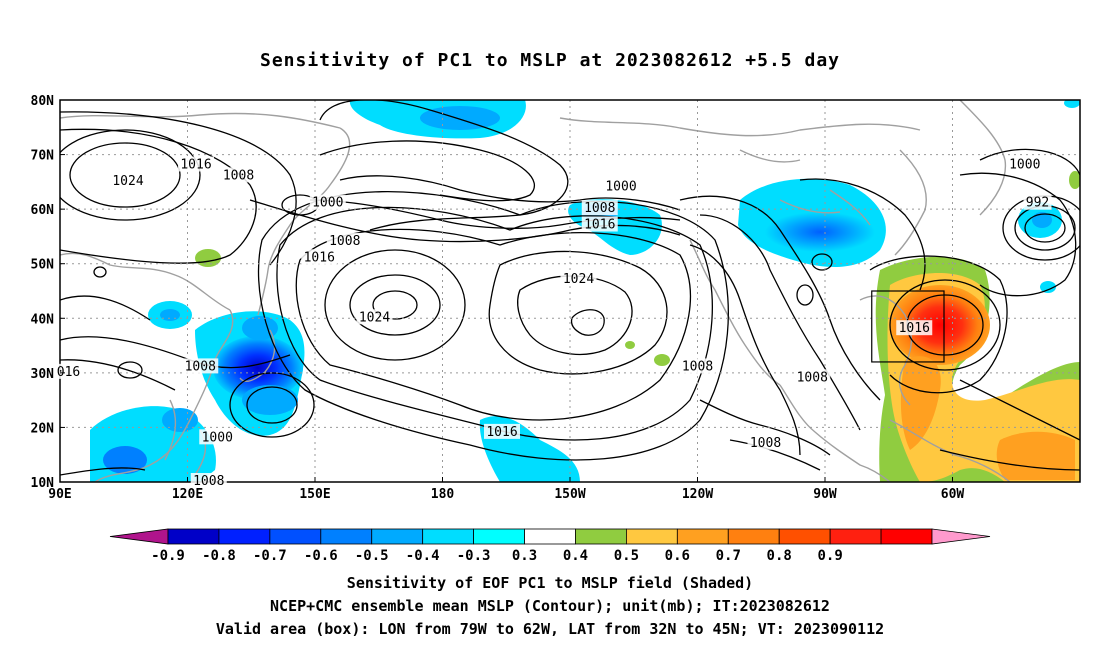 Image resolution: width=1100 pixels, height=650 pixels. What do you see at coordinates (1035, 455) in the screenshot?
I see `shade-orange-deep` at bounding box center [1035, 455].